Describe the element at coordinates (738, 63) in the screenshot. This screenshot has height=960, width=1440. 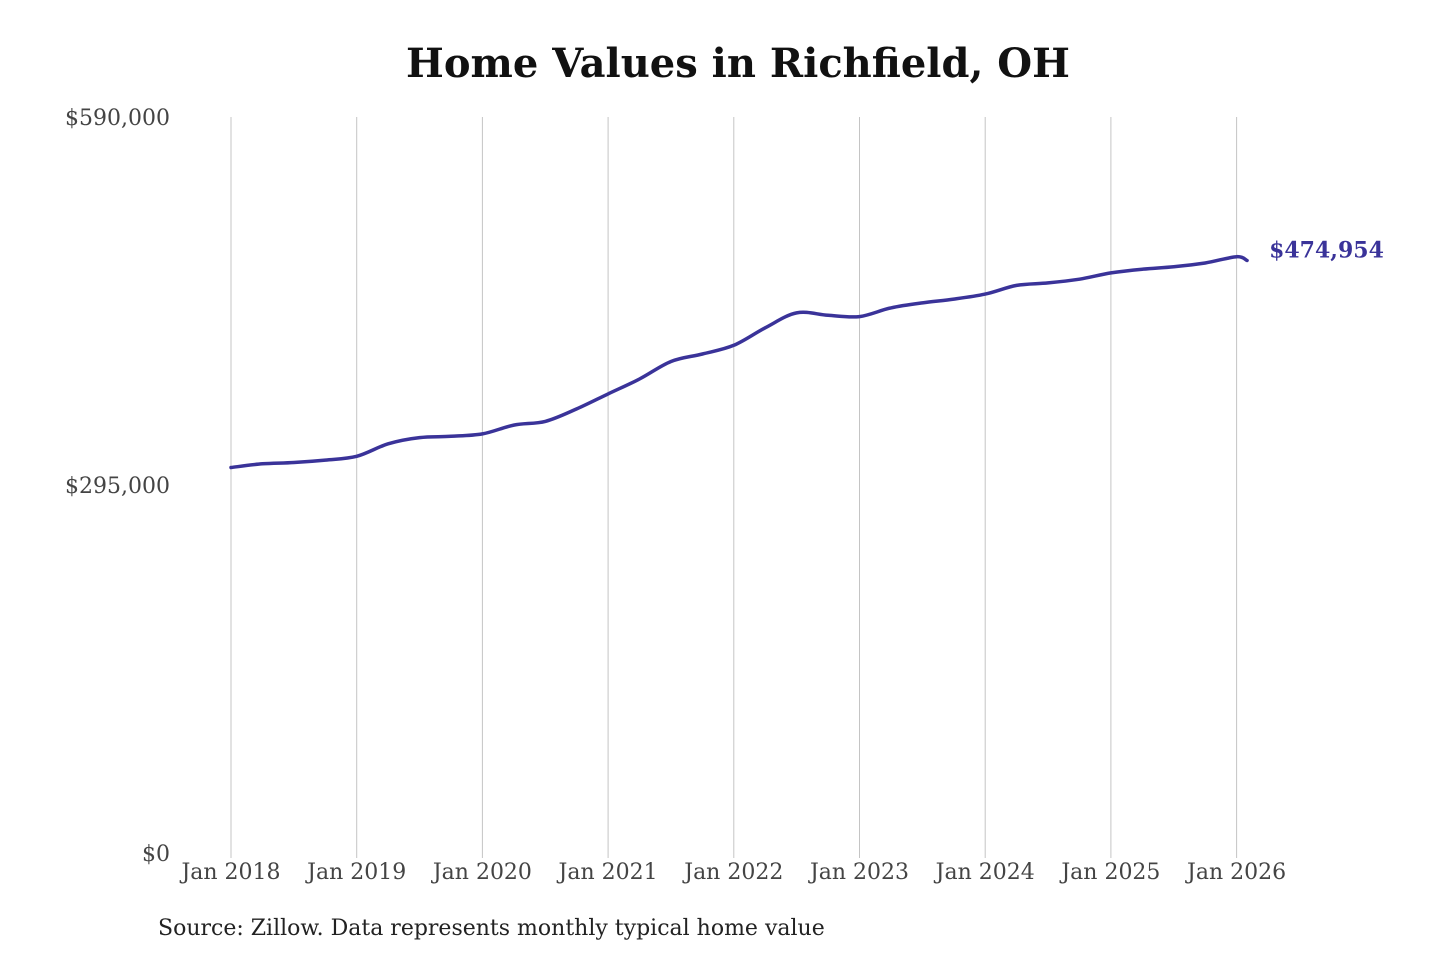
I see `chart-title: Home Values in Richfield, OH` at that location.